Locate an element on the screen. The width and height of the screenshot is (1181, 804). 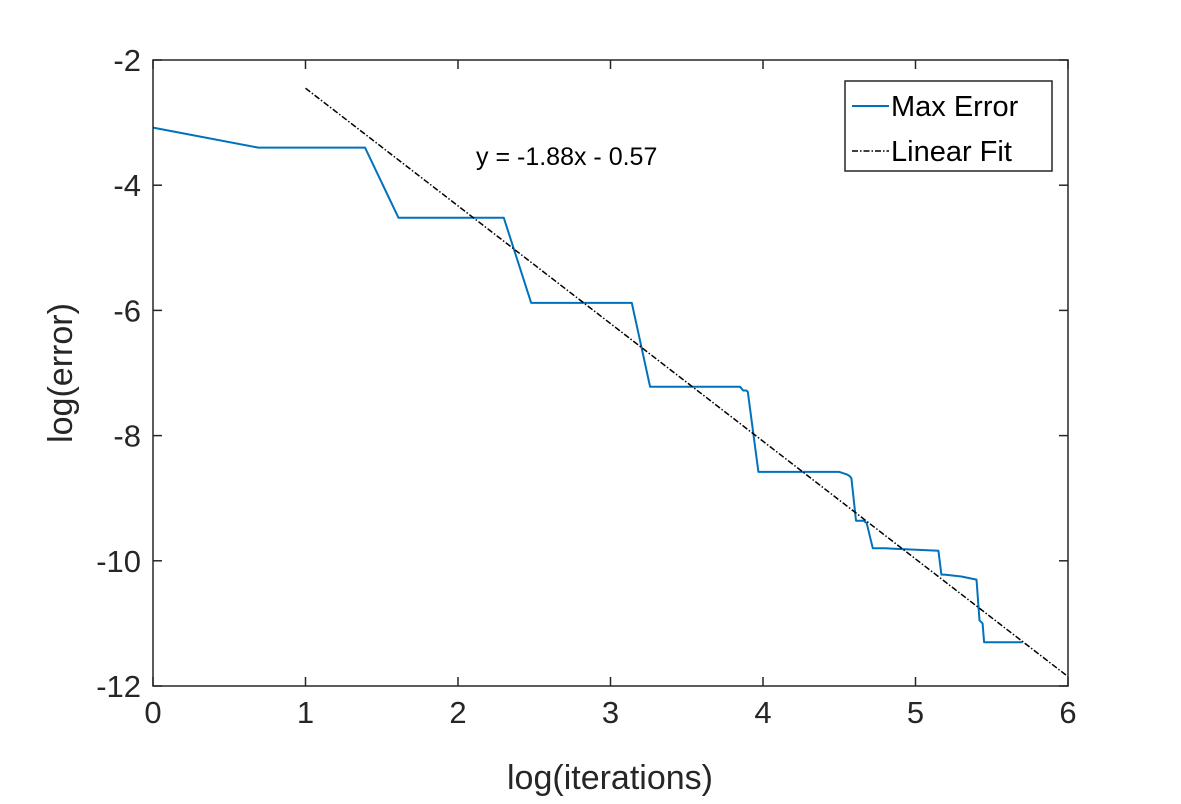
x-tick-label: 4 is located at coordinates (762, 712).